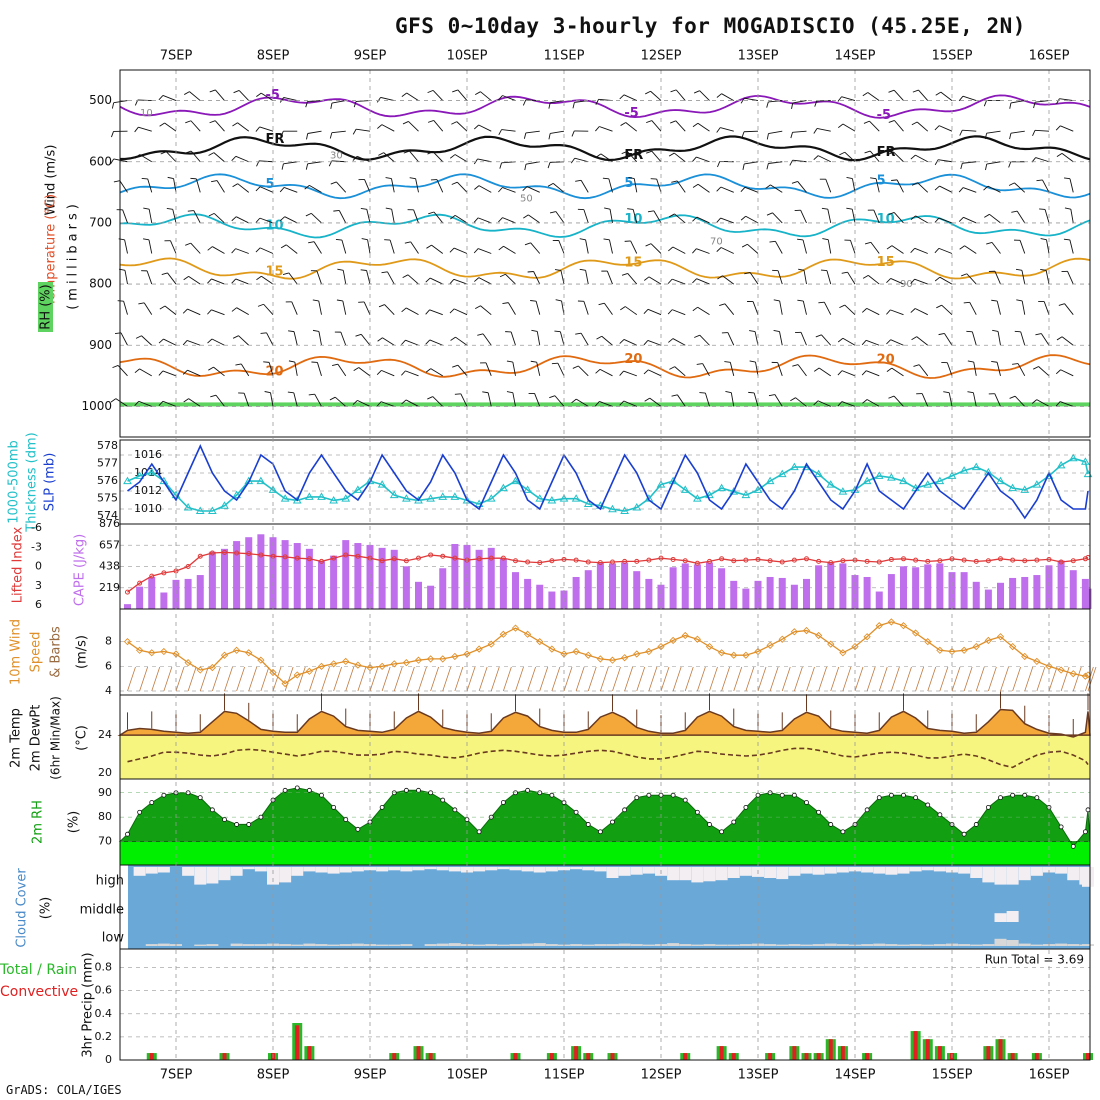 Image resolution: width=1100 pixels, height=1100 pixels. Describe the element at coordinates (855, 56) in the screenshot. I see `top-day-label: 14SEP` at that location.